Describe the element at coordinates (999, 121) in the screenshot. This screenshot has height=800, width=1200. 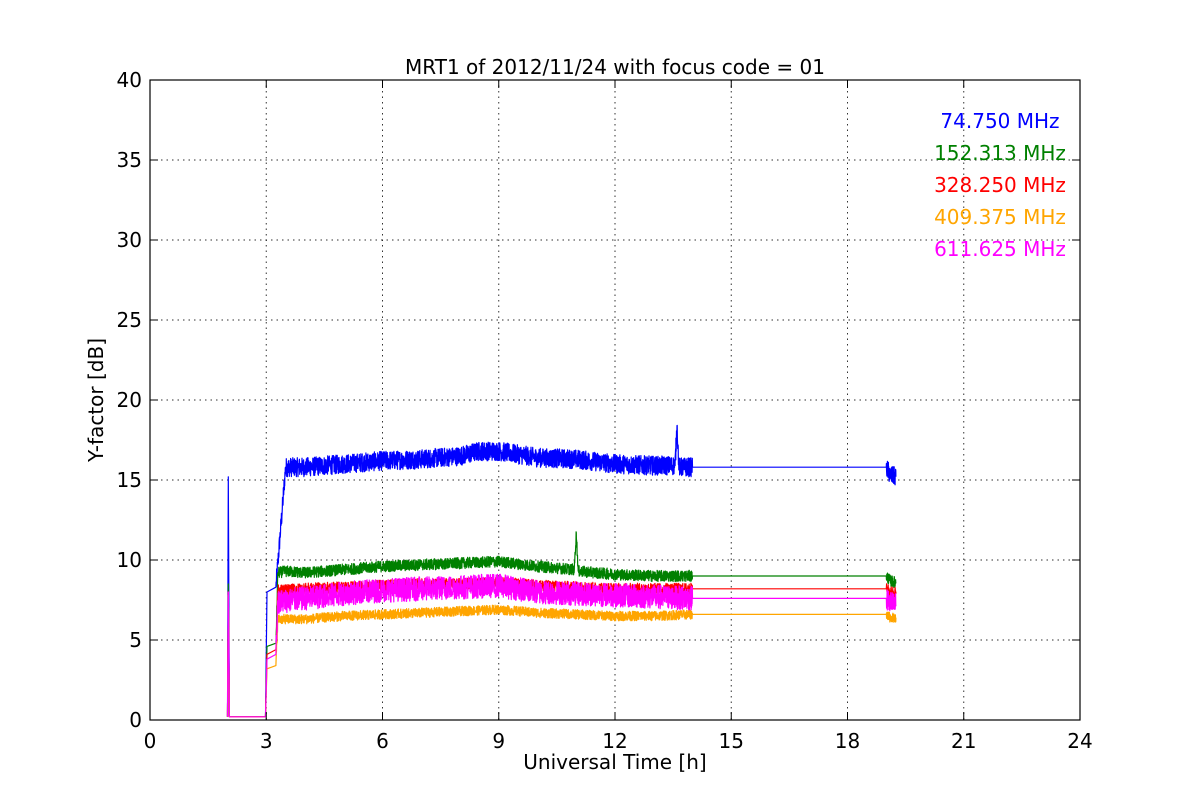
I see `legend-entry: 74.750 MHz` at that location.